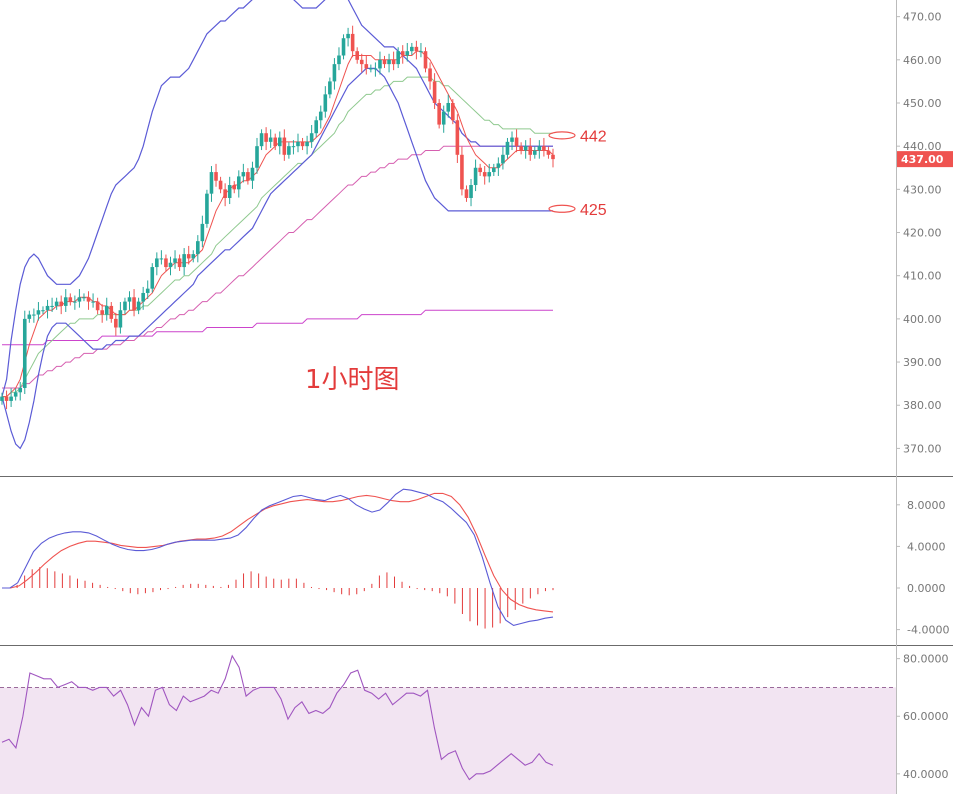 This screenshot has width=953, height=794. I want to click on price-tick-label: 420.00, so click(922, 233).